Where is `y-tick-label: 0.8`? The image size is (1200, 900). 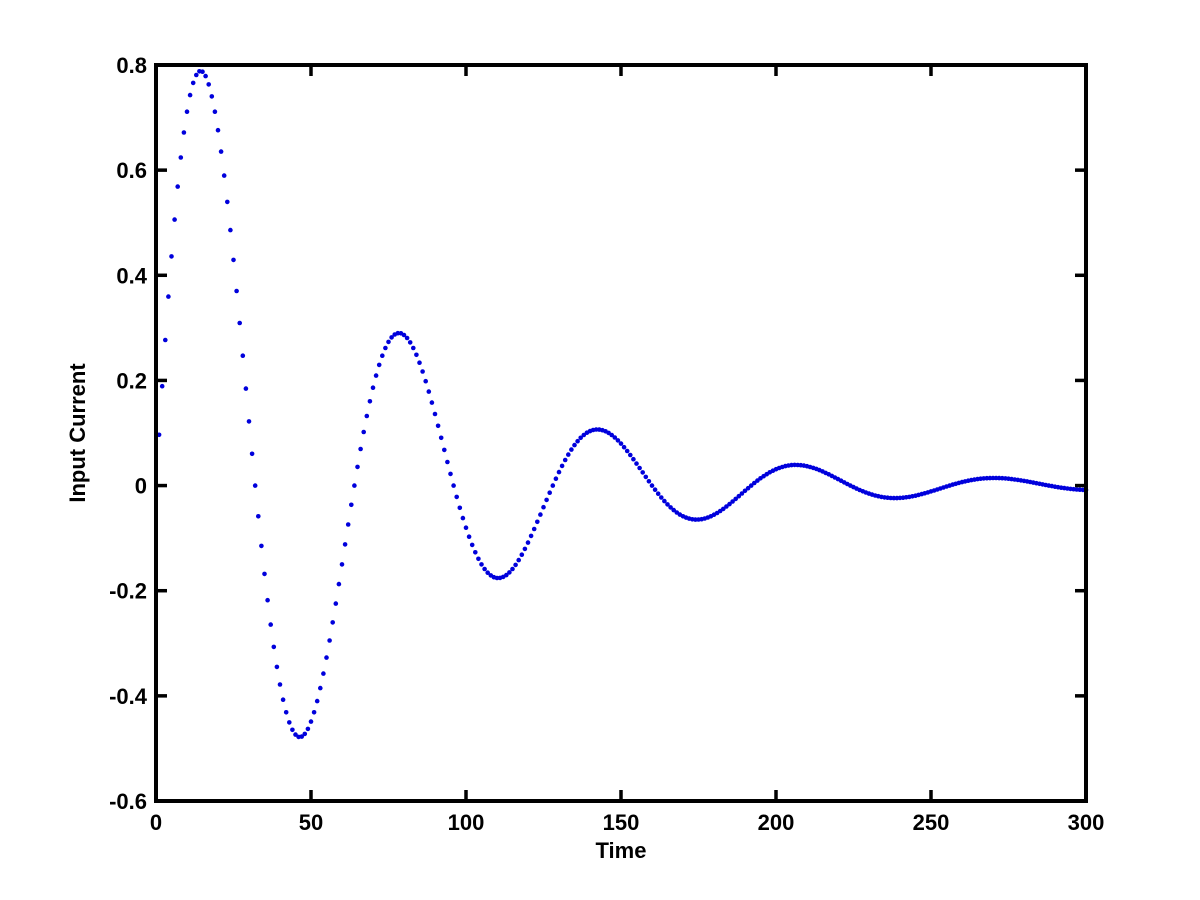
y-tick-label: 0.8 is located at coordinates (131, 65).